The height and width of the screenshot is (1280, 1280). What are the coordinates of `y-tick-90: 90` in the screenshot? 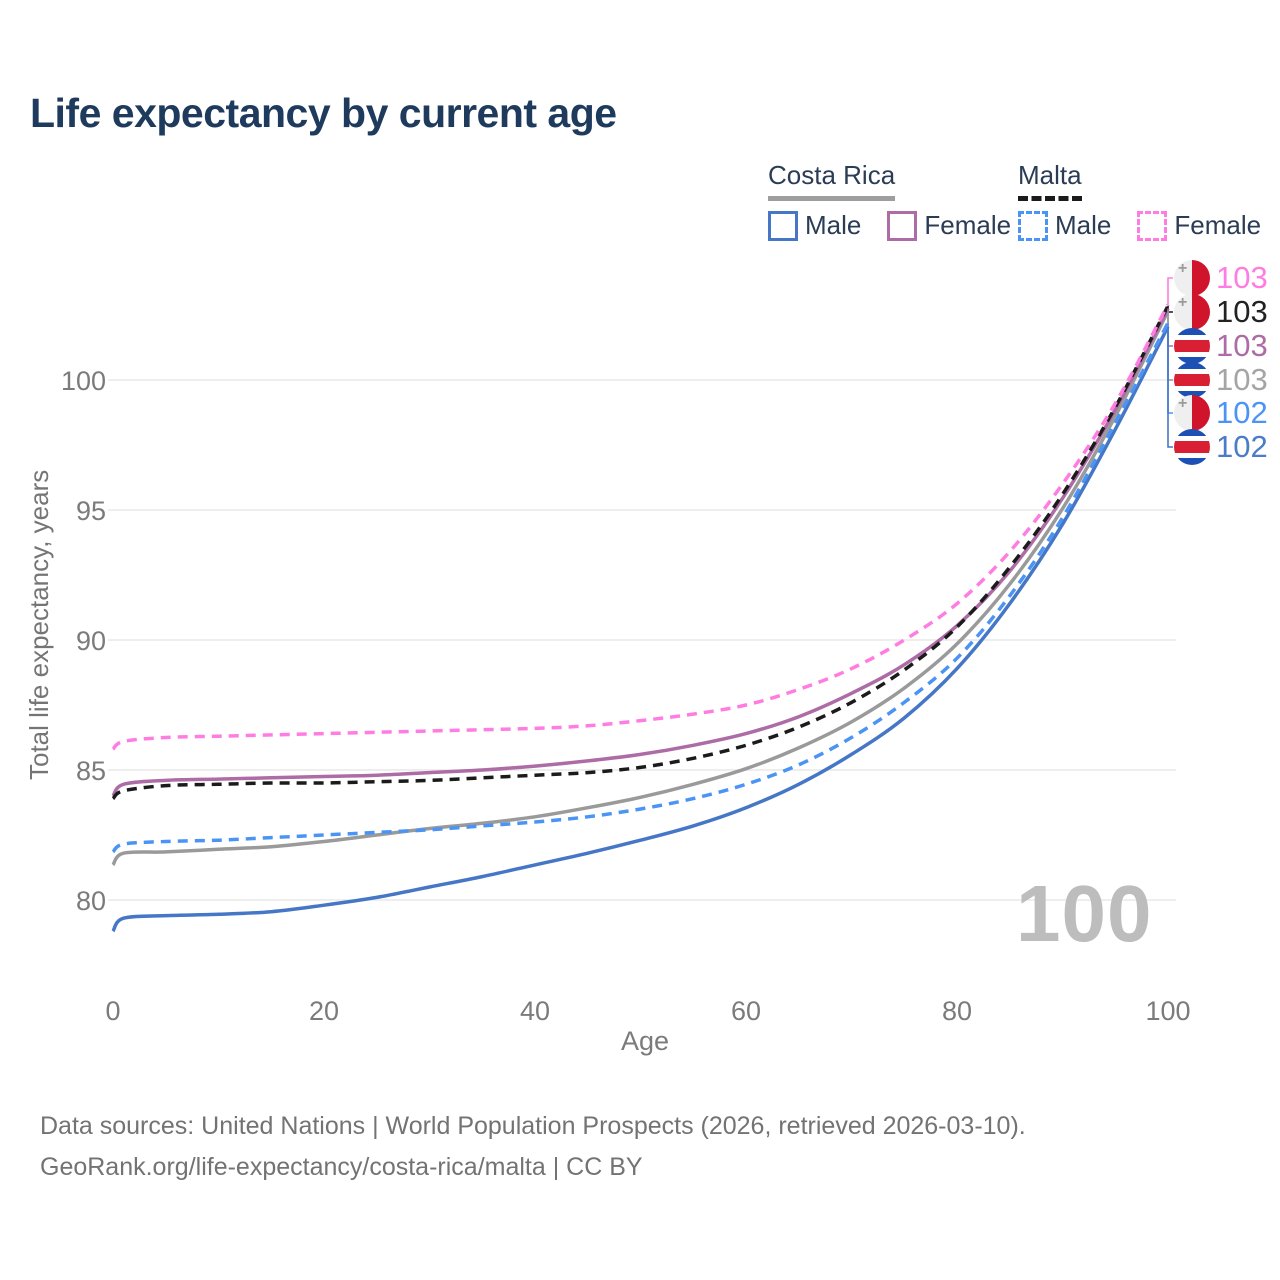 It's located at (90, 641).